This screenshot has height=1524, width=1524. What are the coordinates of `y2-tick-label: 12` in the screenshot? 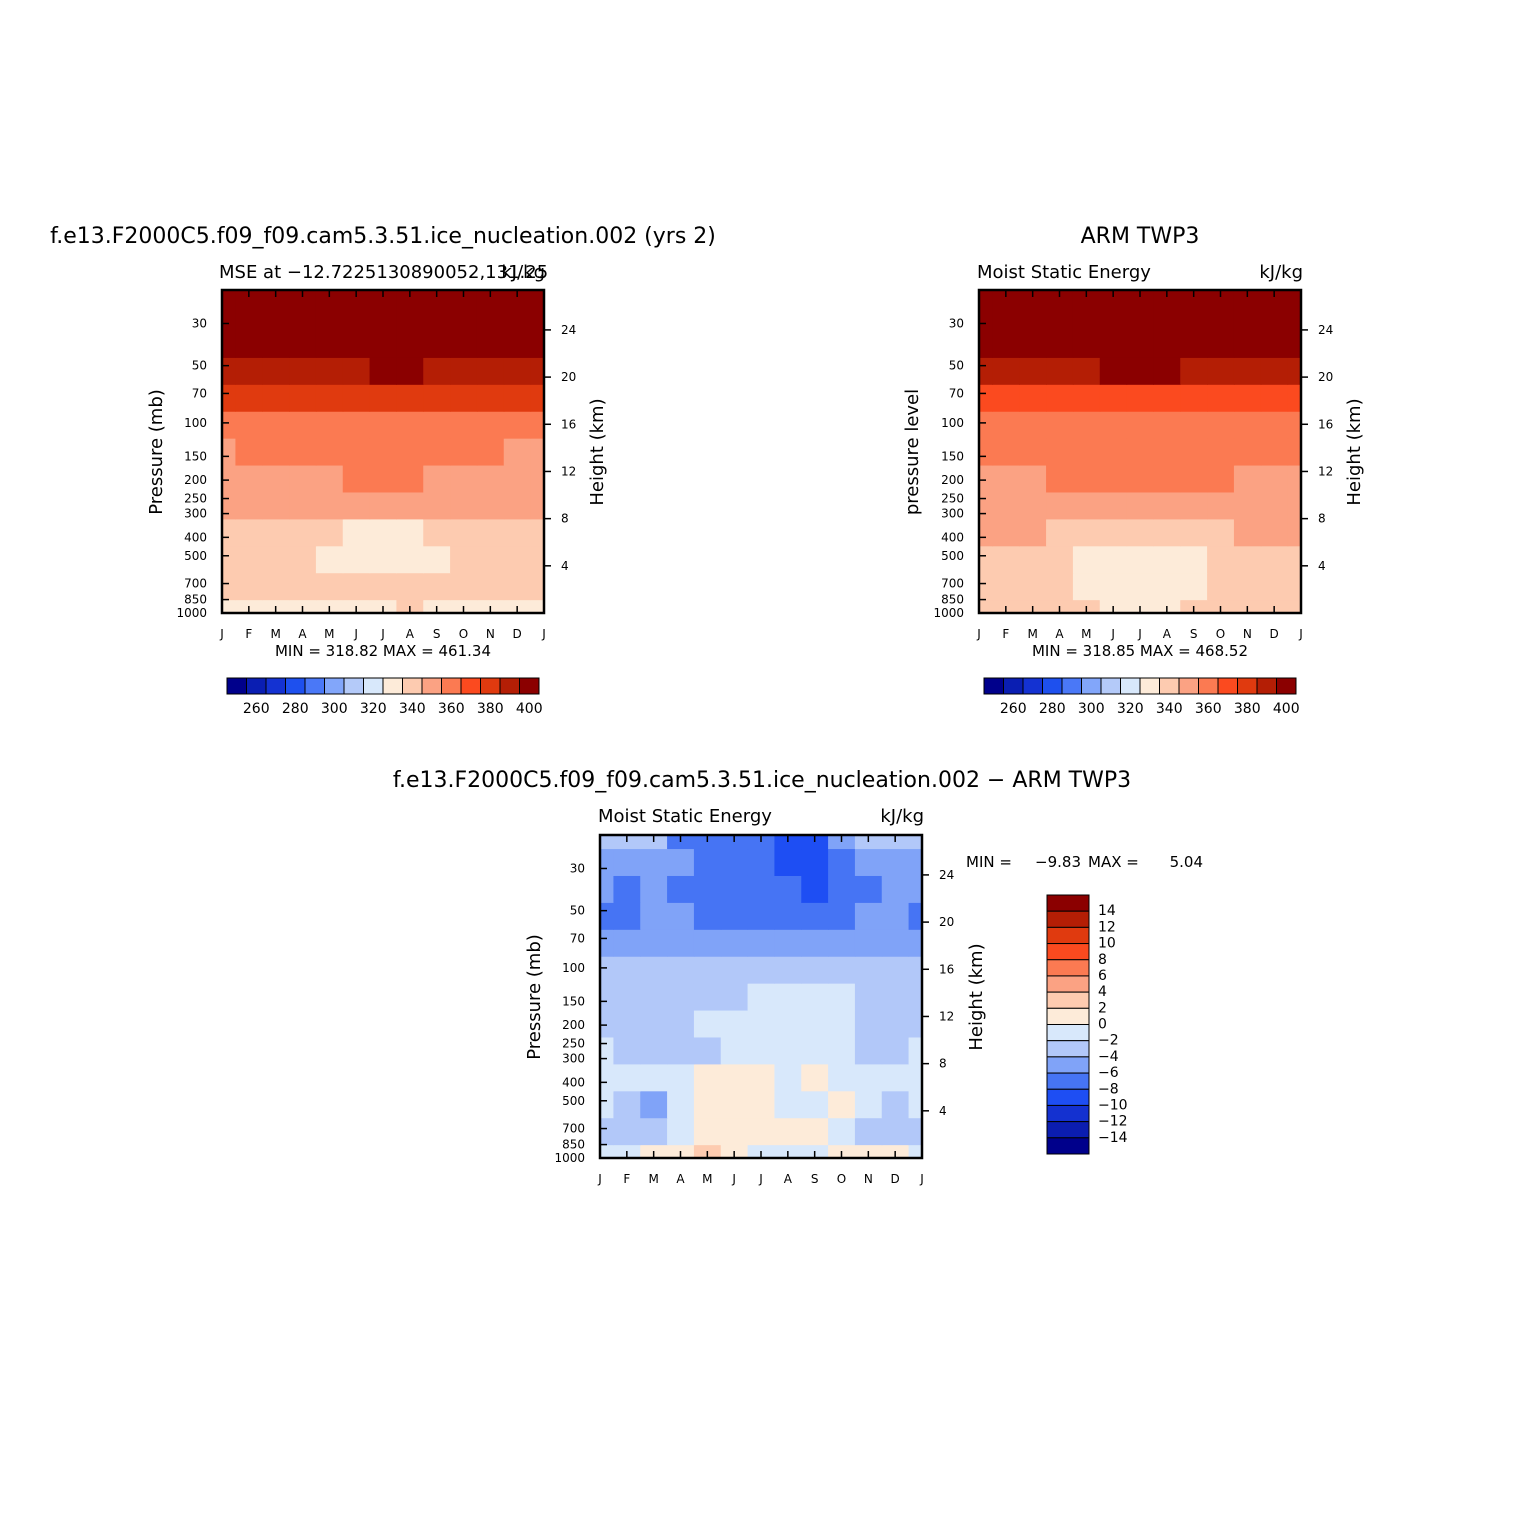 It's located at (1325, 471).